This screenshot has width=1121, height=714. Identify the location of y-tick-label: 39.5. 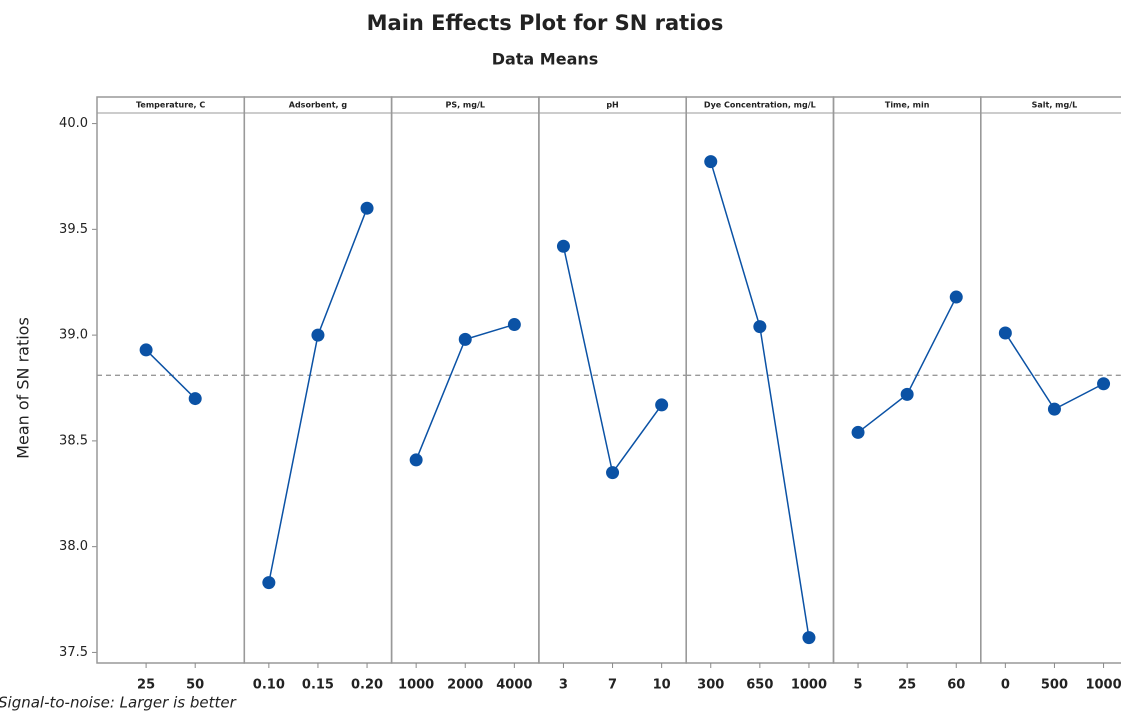
(73, 229).